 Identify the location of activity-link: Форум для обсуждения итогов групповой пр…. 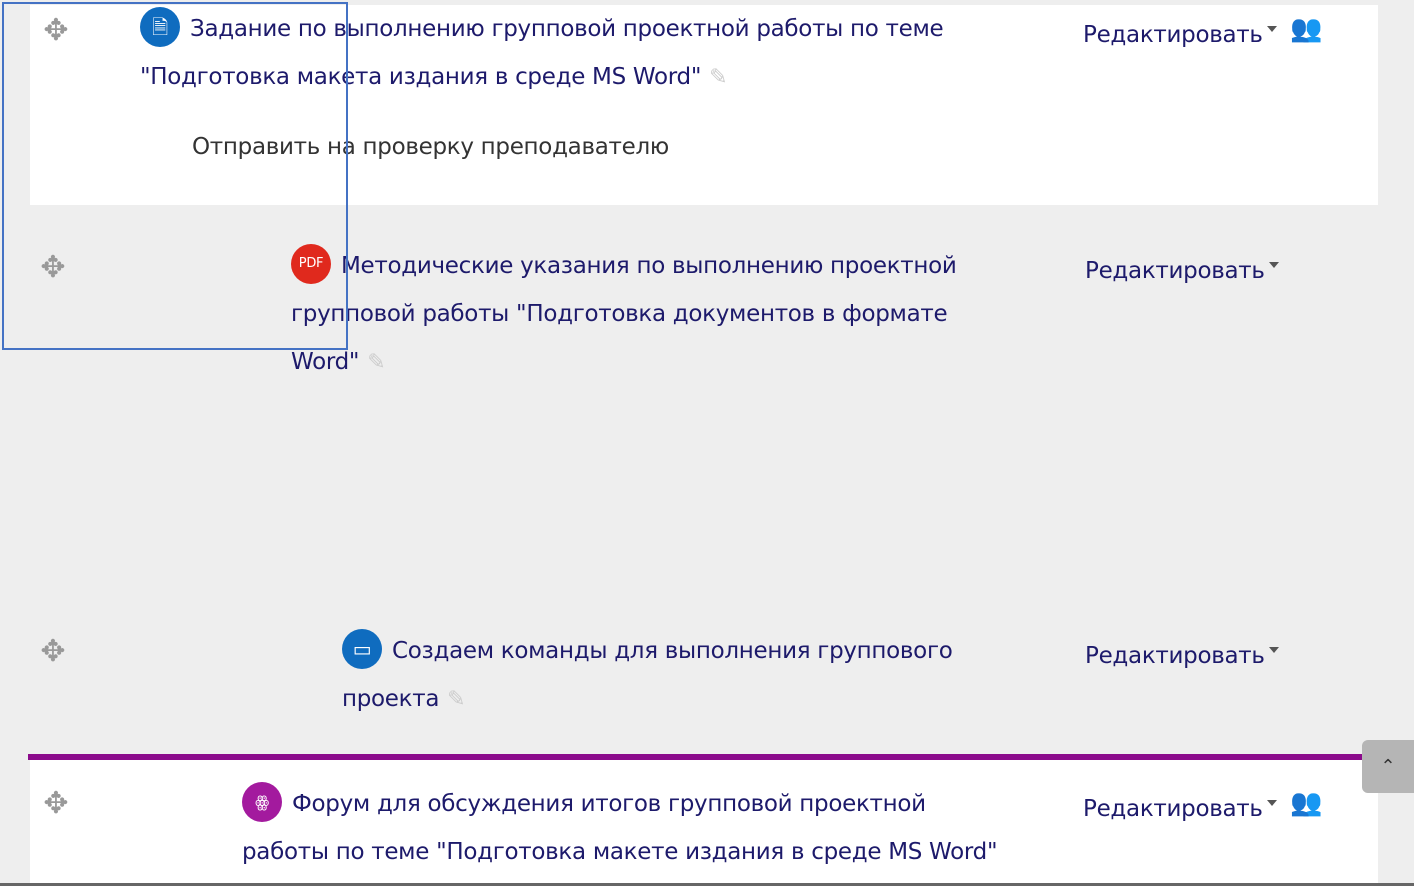
(609, 804).